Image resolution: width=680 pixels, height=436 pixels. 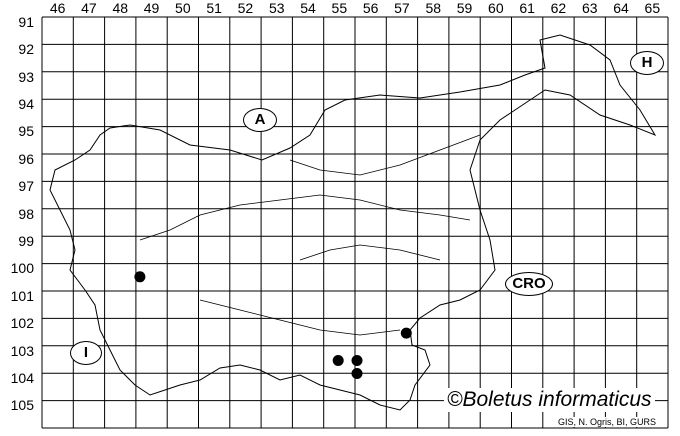 I want to click on row-label: 97, so click(x=26, y=186).